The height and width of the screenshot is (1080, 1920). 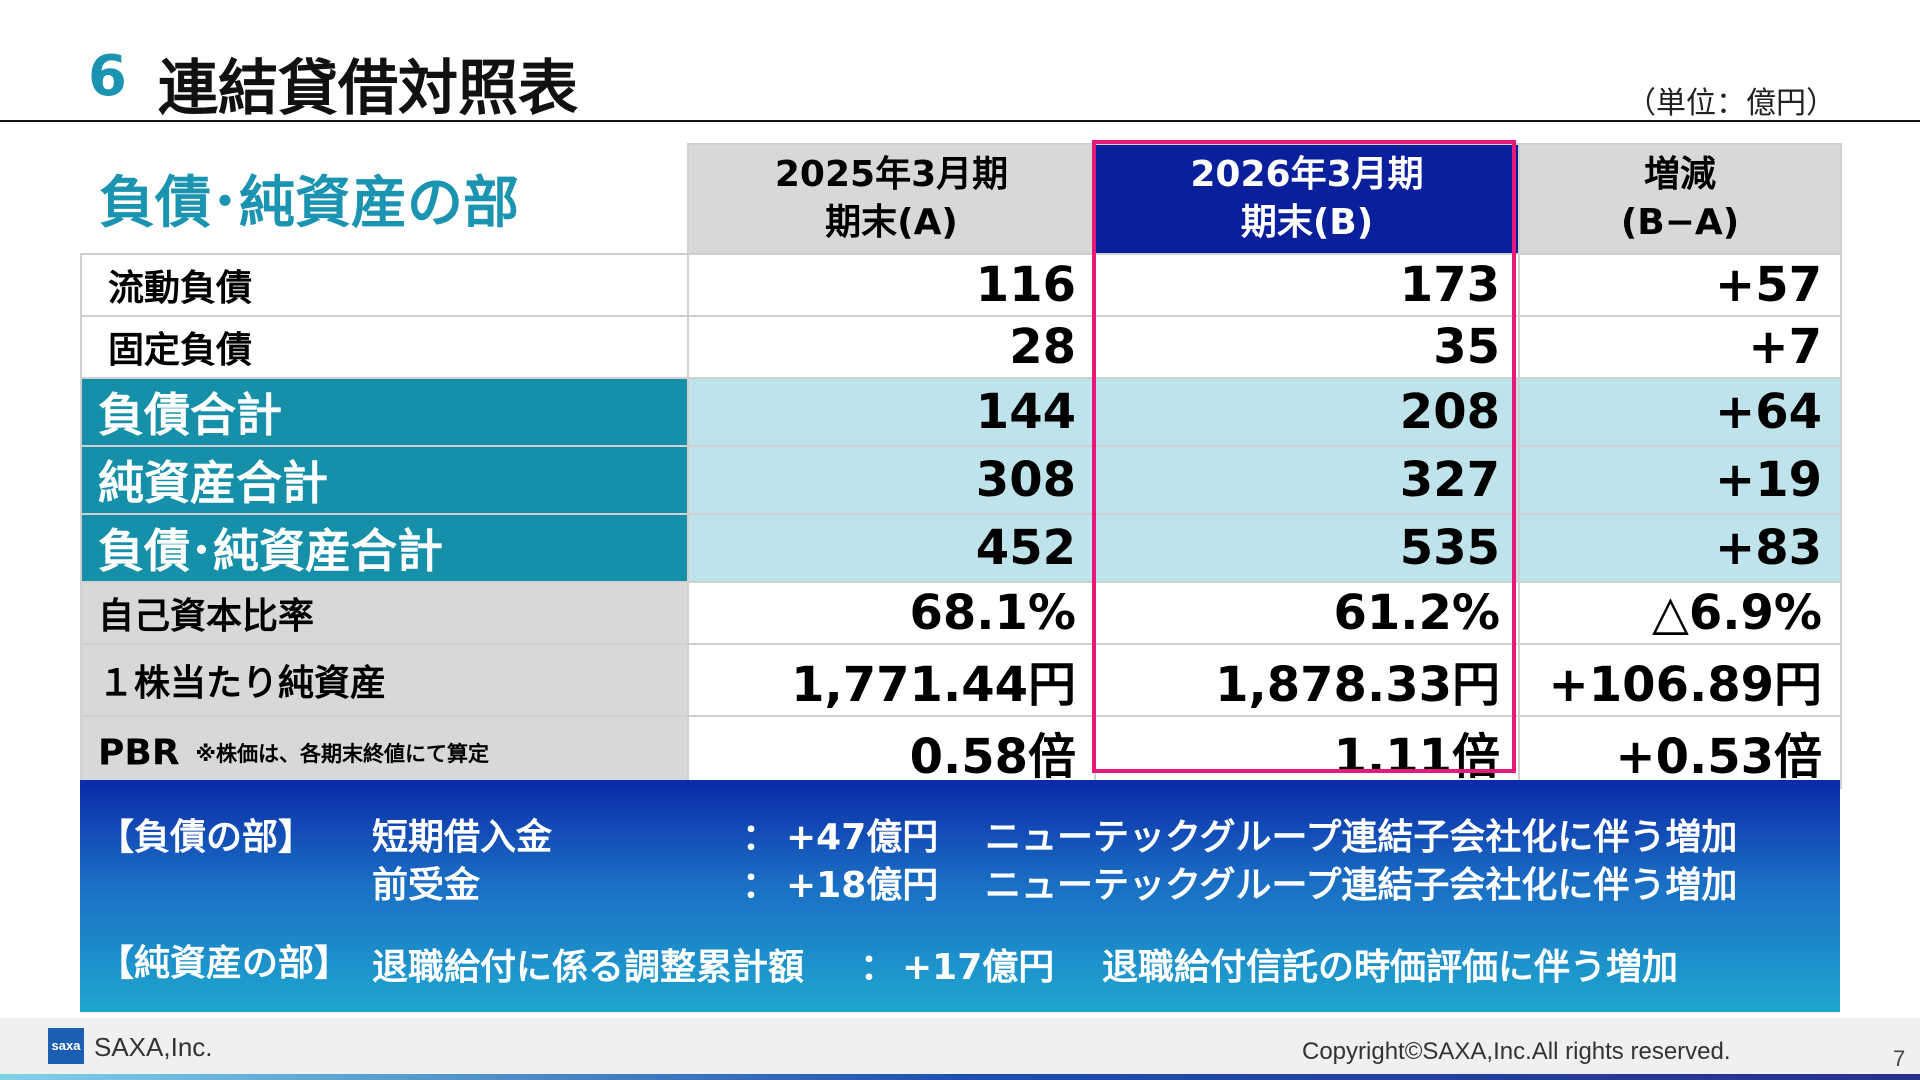 What do you see at coordinates (368, 89) in the screenshot?
I see `page-title: 連結貸借対照表` at bounding box center [368, 89].